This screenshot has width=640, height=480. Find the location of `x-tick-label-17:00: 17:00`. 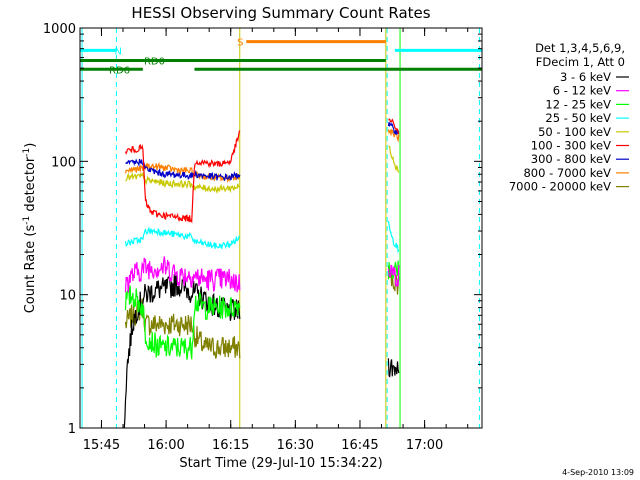

x-tick-label-17:00: 17:00 is located at coordinates (424, 445).